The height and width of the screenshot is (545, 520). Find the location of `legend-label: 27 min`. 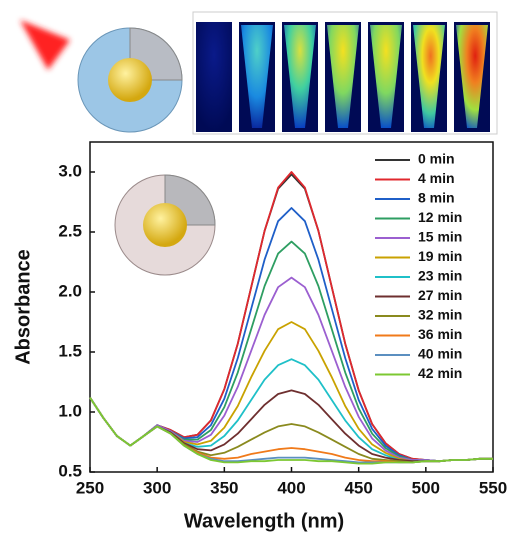

legend-label: 27 min is located at coordinates (440, 295).